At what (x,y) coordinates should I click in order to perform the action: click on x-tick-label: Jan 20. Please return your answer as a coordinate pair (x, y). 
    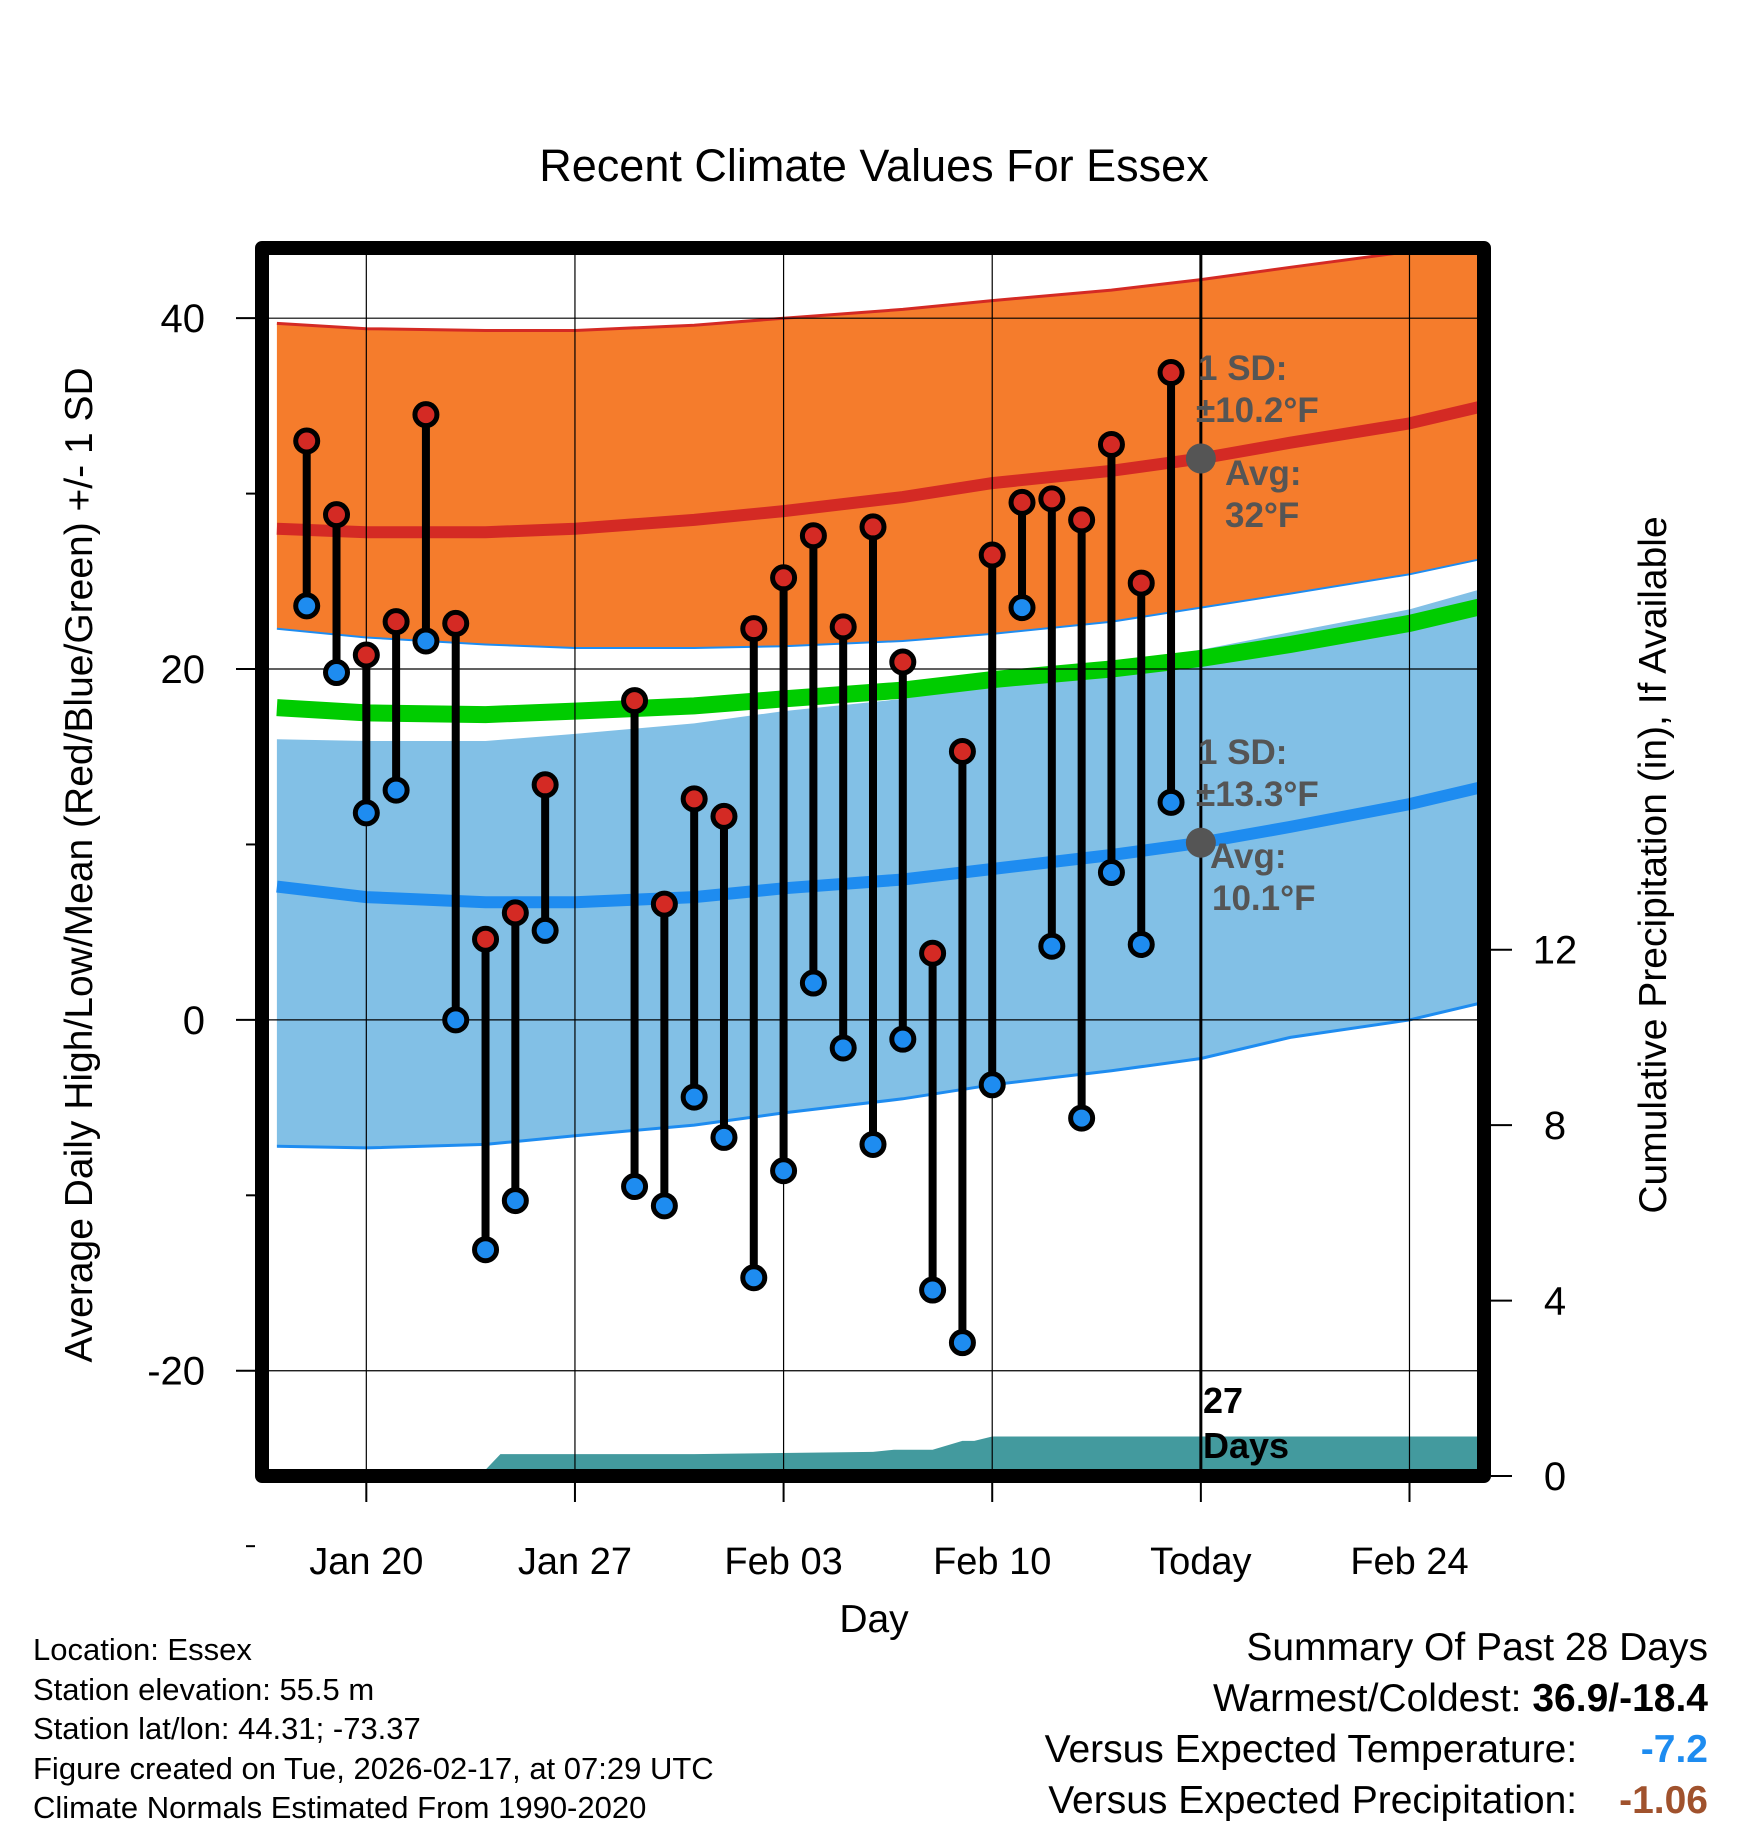
    Looking at the image, I should click on (366, 1562).